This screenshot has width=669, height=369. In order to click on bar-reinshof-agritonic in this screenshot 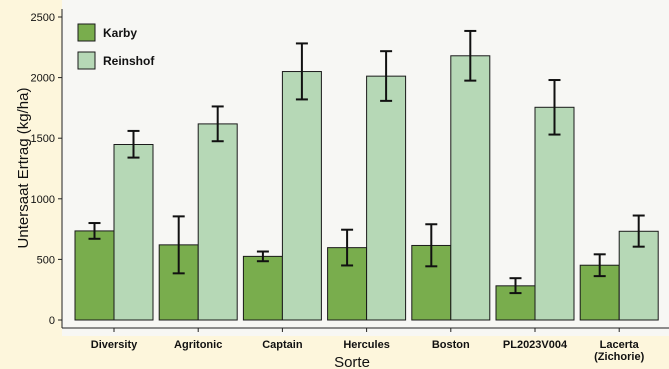, I will do `click(217, 222)`.